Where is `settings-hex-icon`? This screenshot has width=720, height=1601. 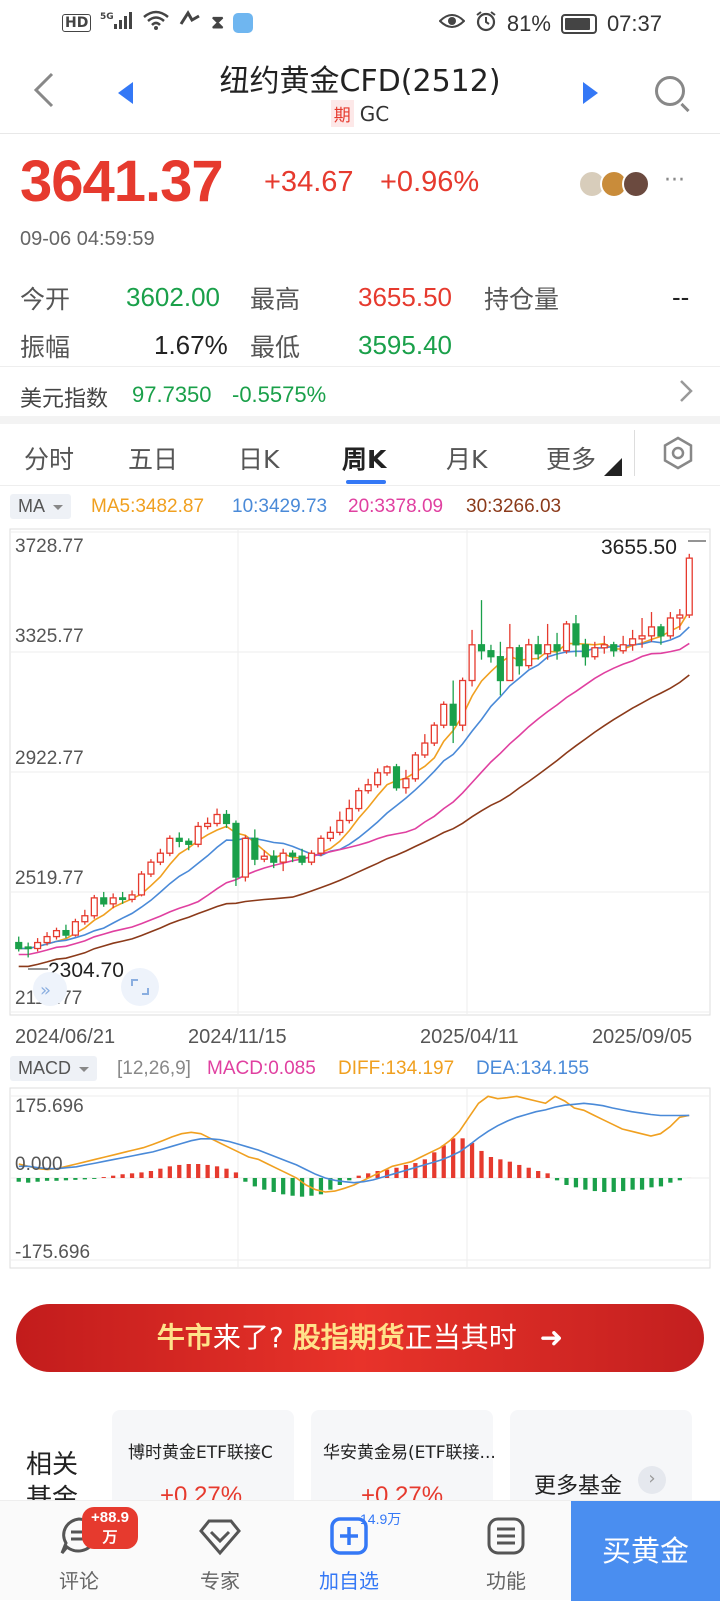
settings-hex-icon is located at coordinates (678, 455).